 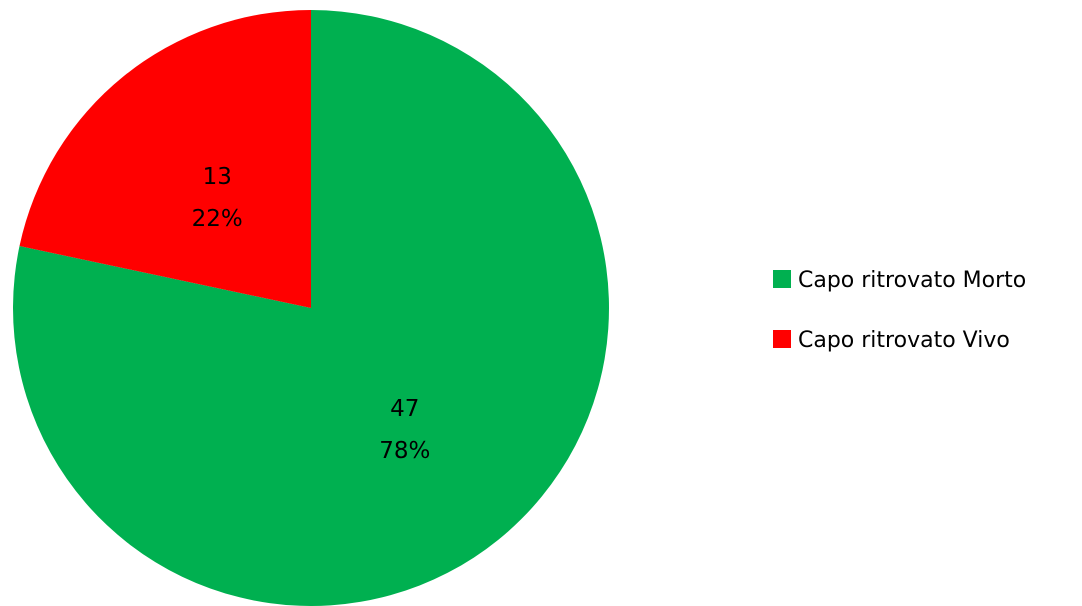 What do you see at coordinates (899, 310) in the screenshot?
I see `legend: Capo ritrovato Morto Capo ritrovato Vivo` at bounding box center [899, 310].